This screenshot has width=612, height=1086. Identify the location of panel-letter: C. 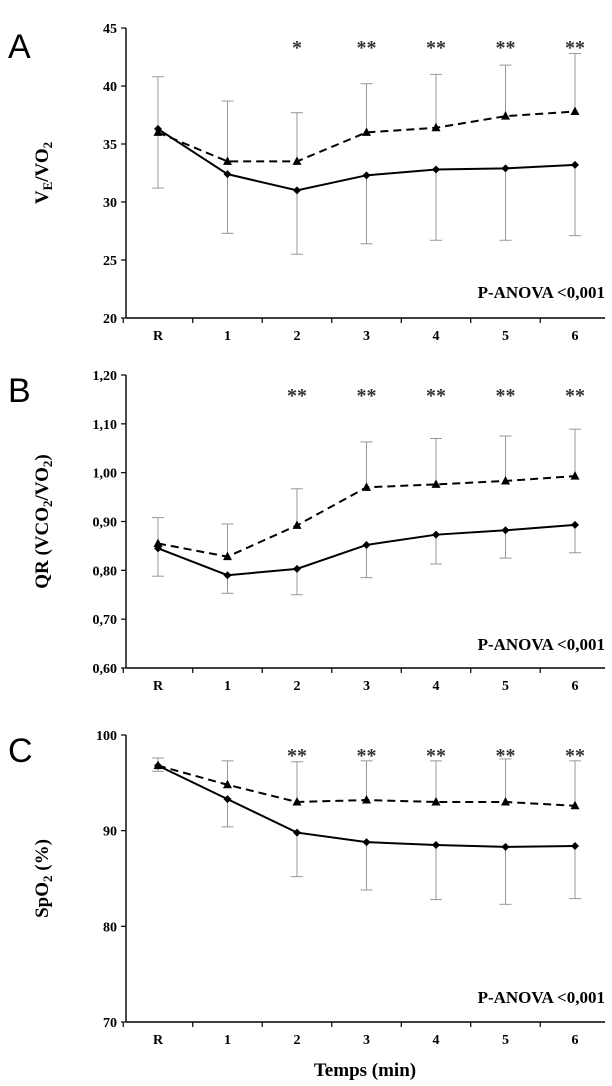
(20, 751).